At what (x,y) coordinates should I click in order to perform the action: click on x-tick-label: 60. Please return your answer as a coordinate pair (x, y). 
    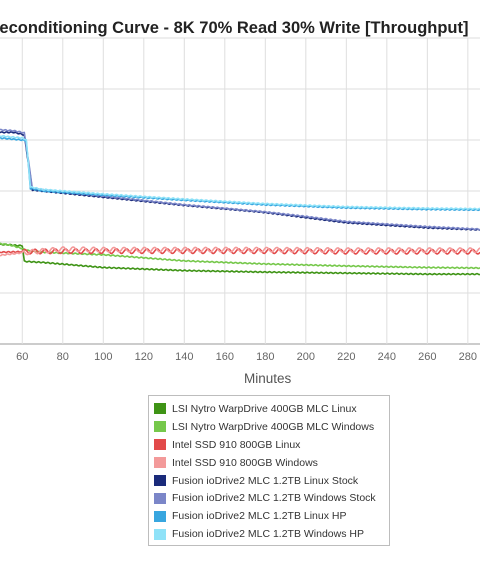
    Looking at the image, I should click on (22, 357).